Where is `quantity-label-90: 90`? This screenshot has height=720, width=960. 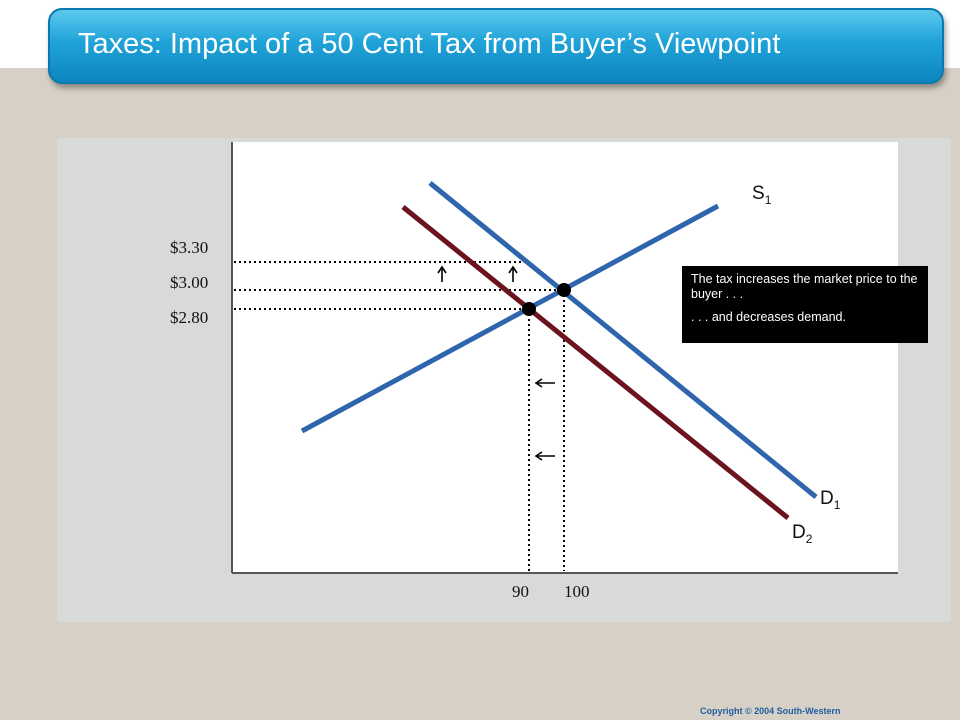
quantity-label-90: 90 is located at coordinates (520, 591).